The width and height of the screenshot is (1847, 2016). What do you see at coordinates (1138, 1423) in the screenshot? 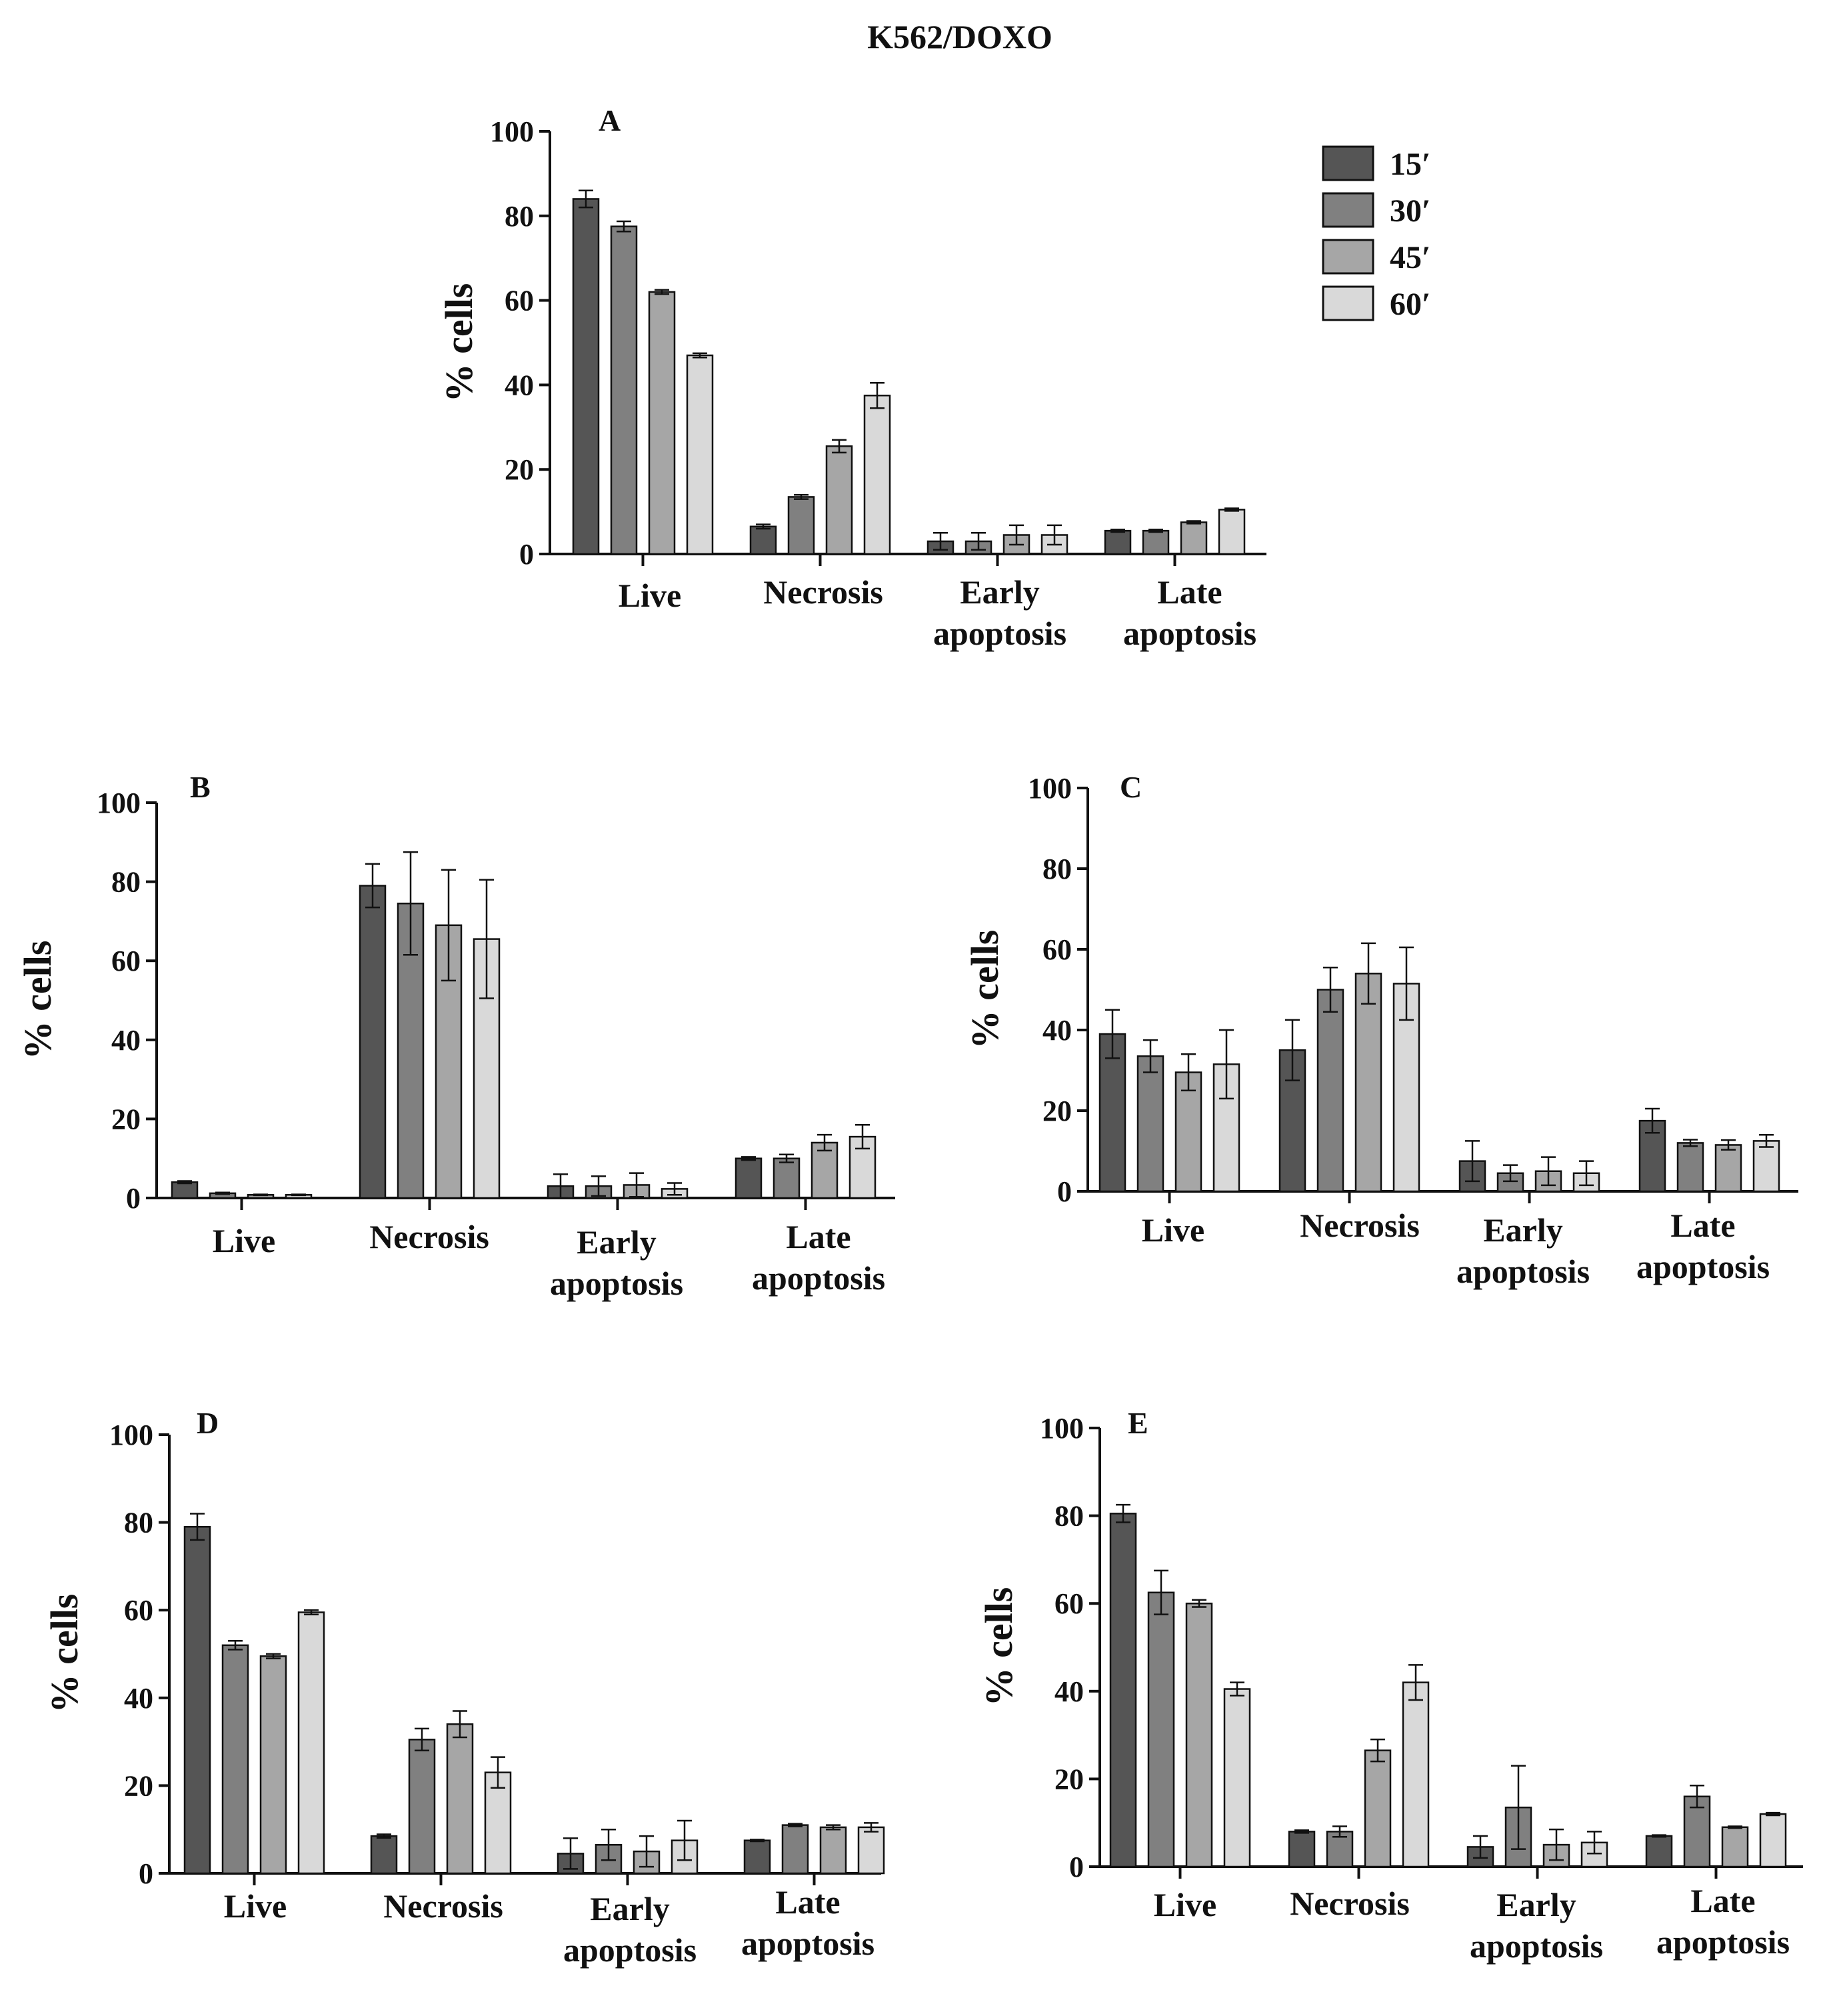
I see `panel-letter: E` at bounding box center [1138, 1423].